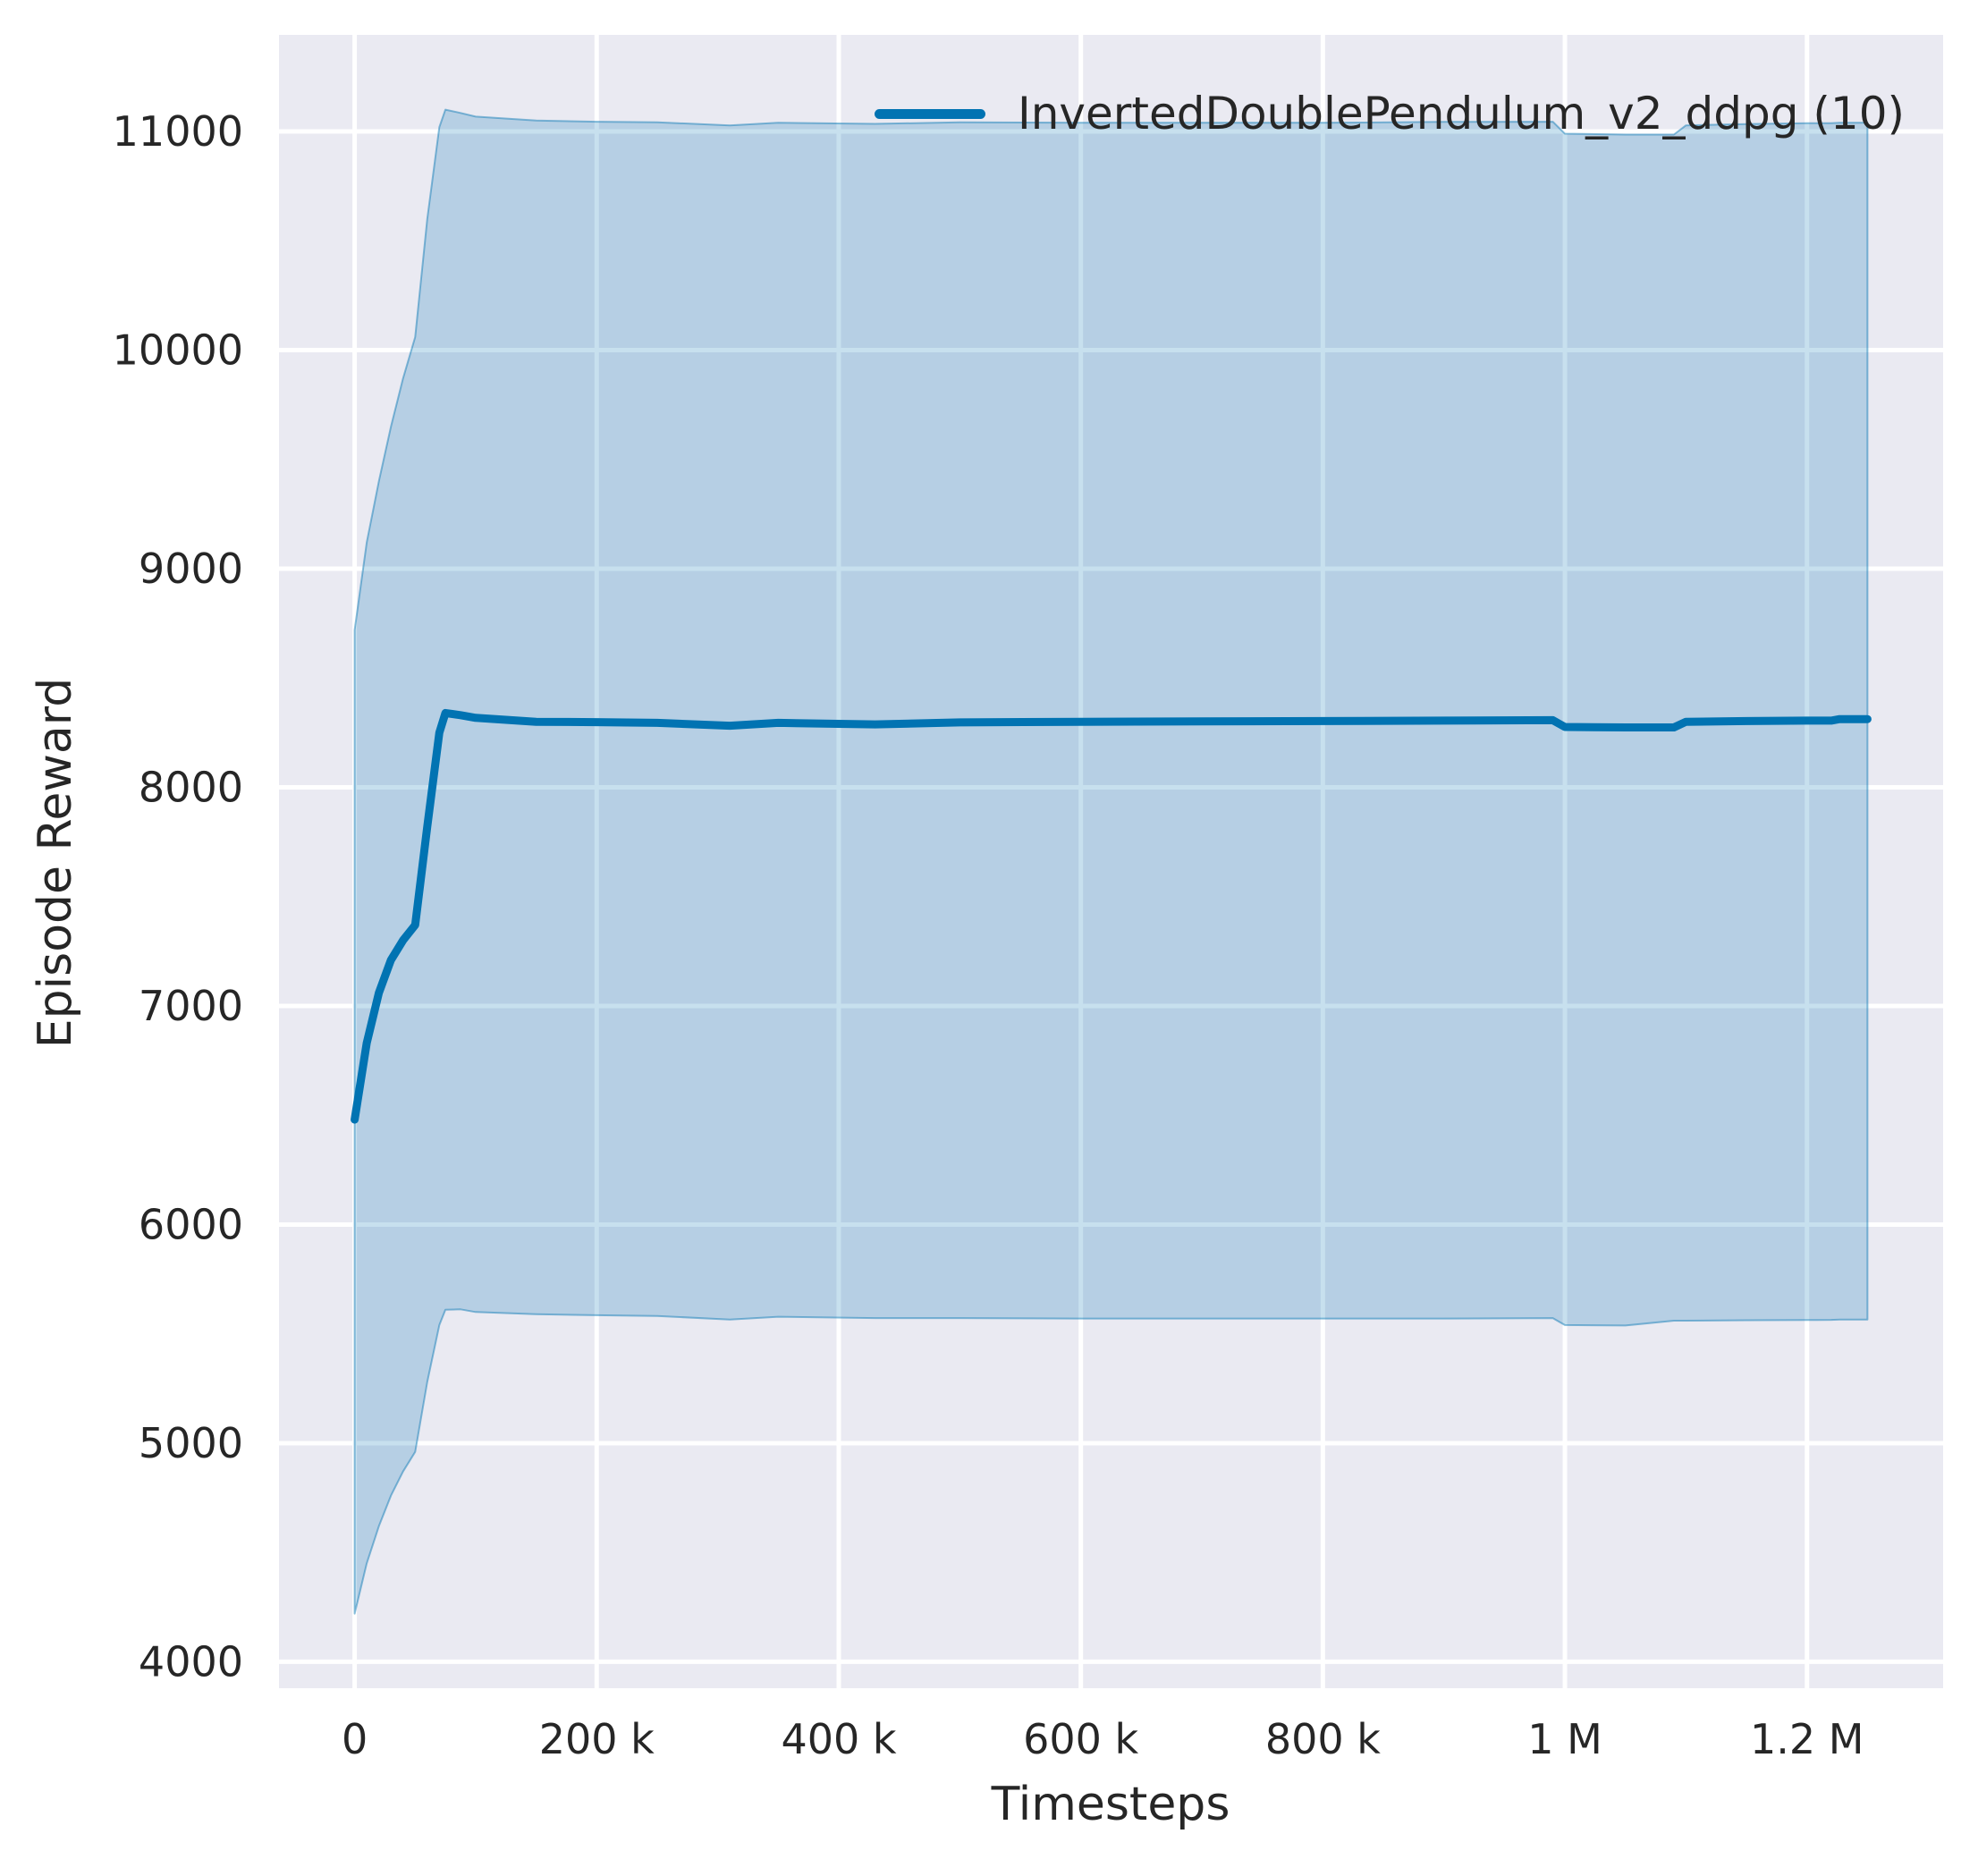 This screenshot has height=1876, width=1978. What do you see at coordinates (1564, 1739) in the screenshot?
I see `x-tick-label: 1 M` at bounding box center [1564, 1739].